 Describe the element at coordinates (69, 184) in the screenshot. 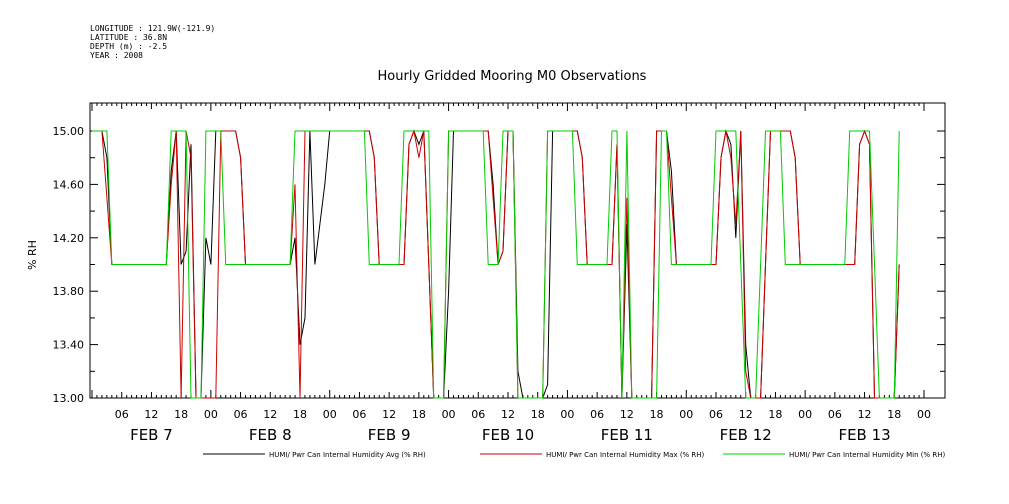

I see `y-tick-label: 14.60` at that location.